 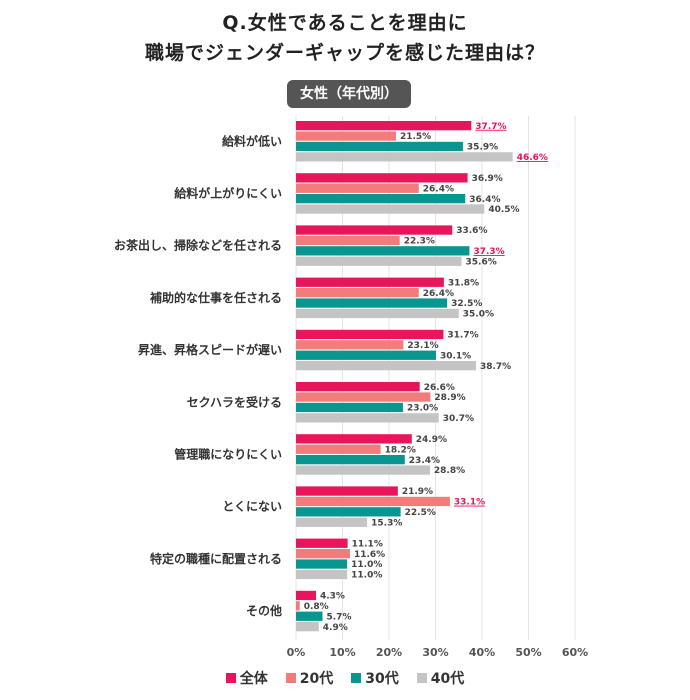 I want to click on data-label: 37.7%, so click(x=490, y=127).